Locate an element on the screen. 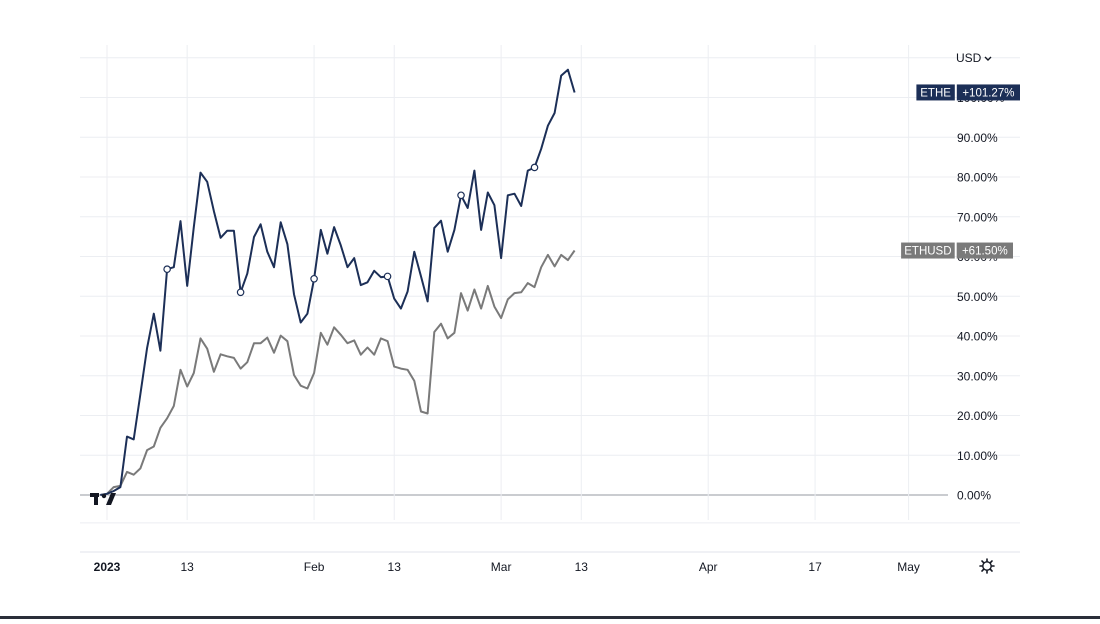 The width and height of the screenshot is (1100, 624). y-tick-label: 50.00% is located at coordinates (977, 297).